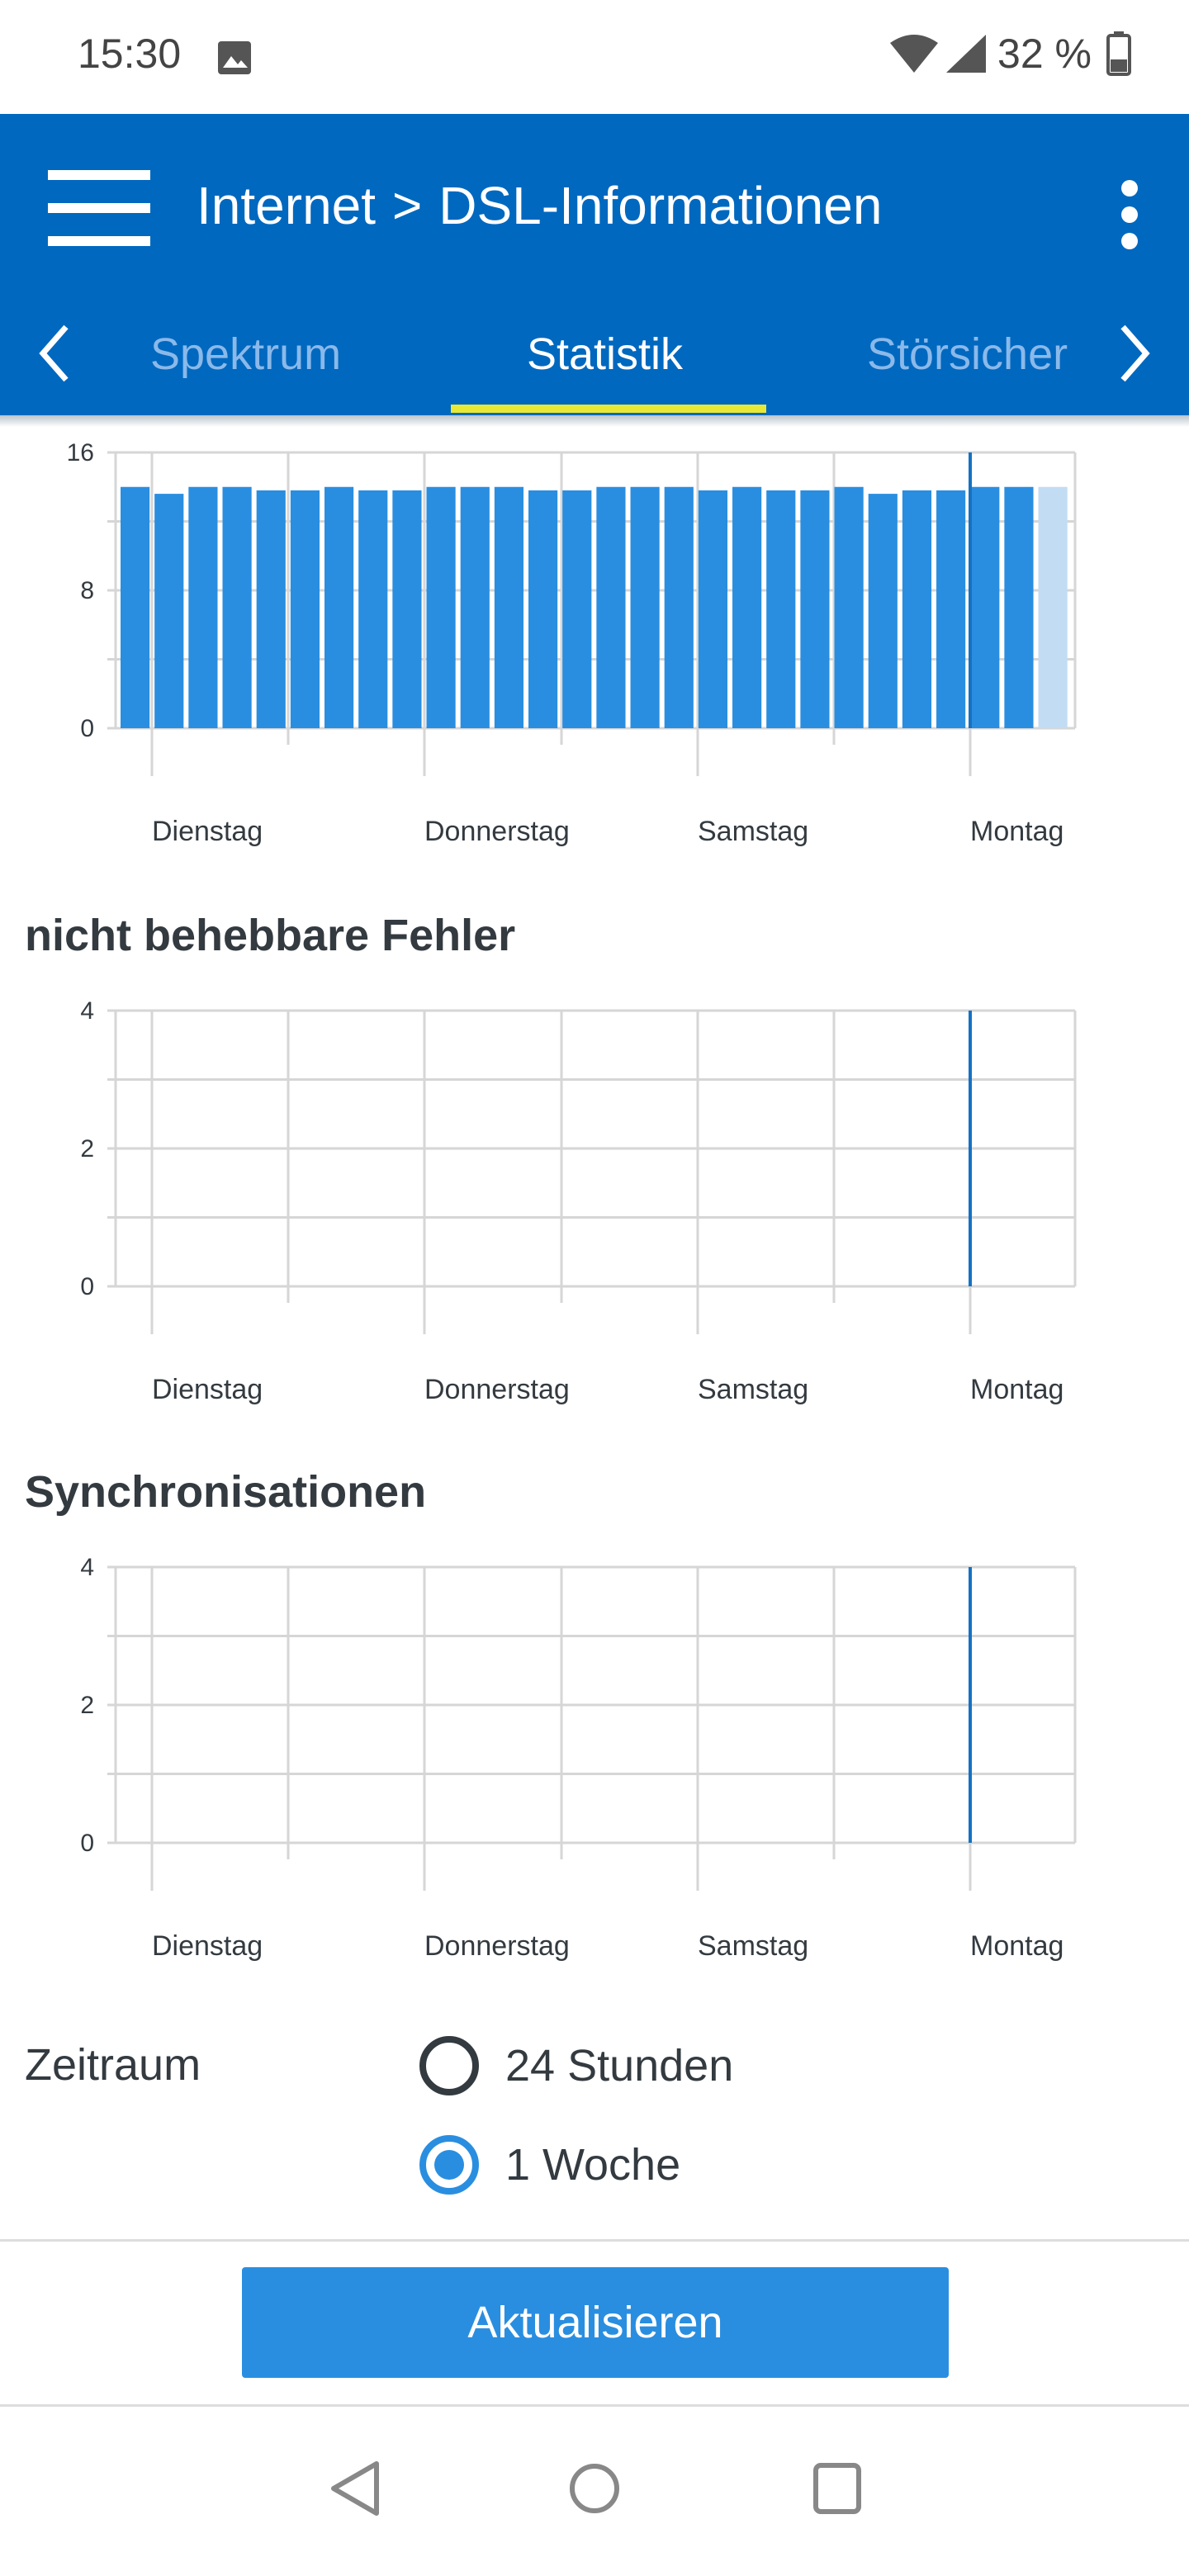 This screenshot has width=1189, height=2576. What do you see at coordinates (1118, 53) in the screenshot?
I see `battery-icon` at bounding box center [1118, 53].